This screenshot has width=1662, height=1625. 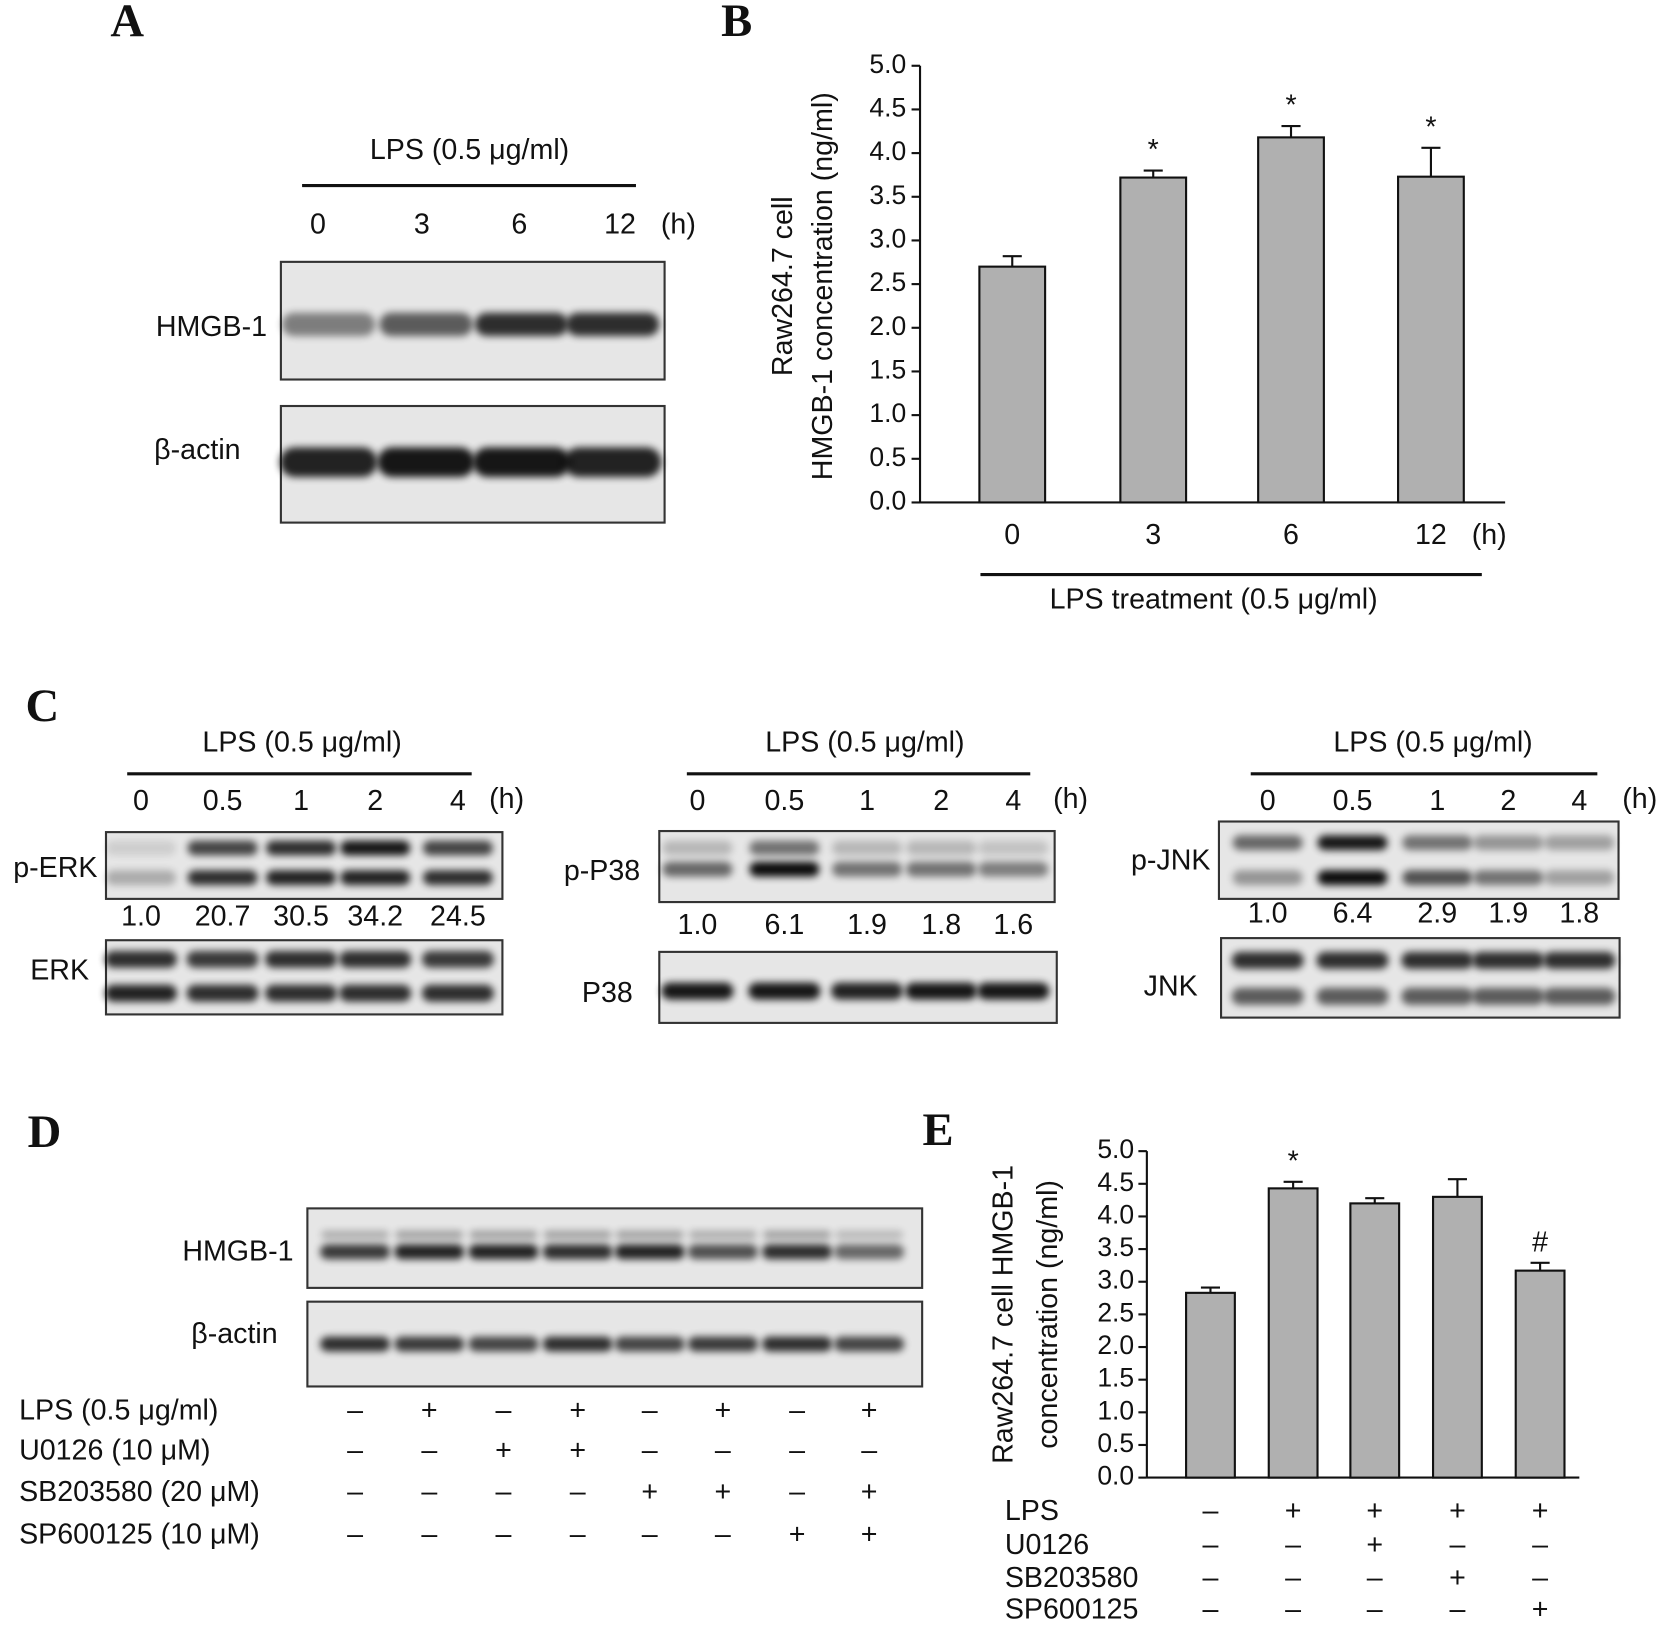 I want to click on ratio-label: 20.7, so click(x=223, y=917).